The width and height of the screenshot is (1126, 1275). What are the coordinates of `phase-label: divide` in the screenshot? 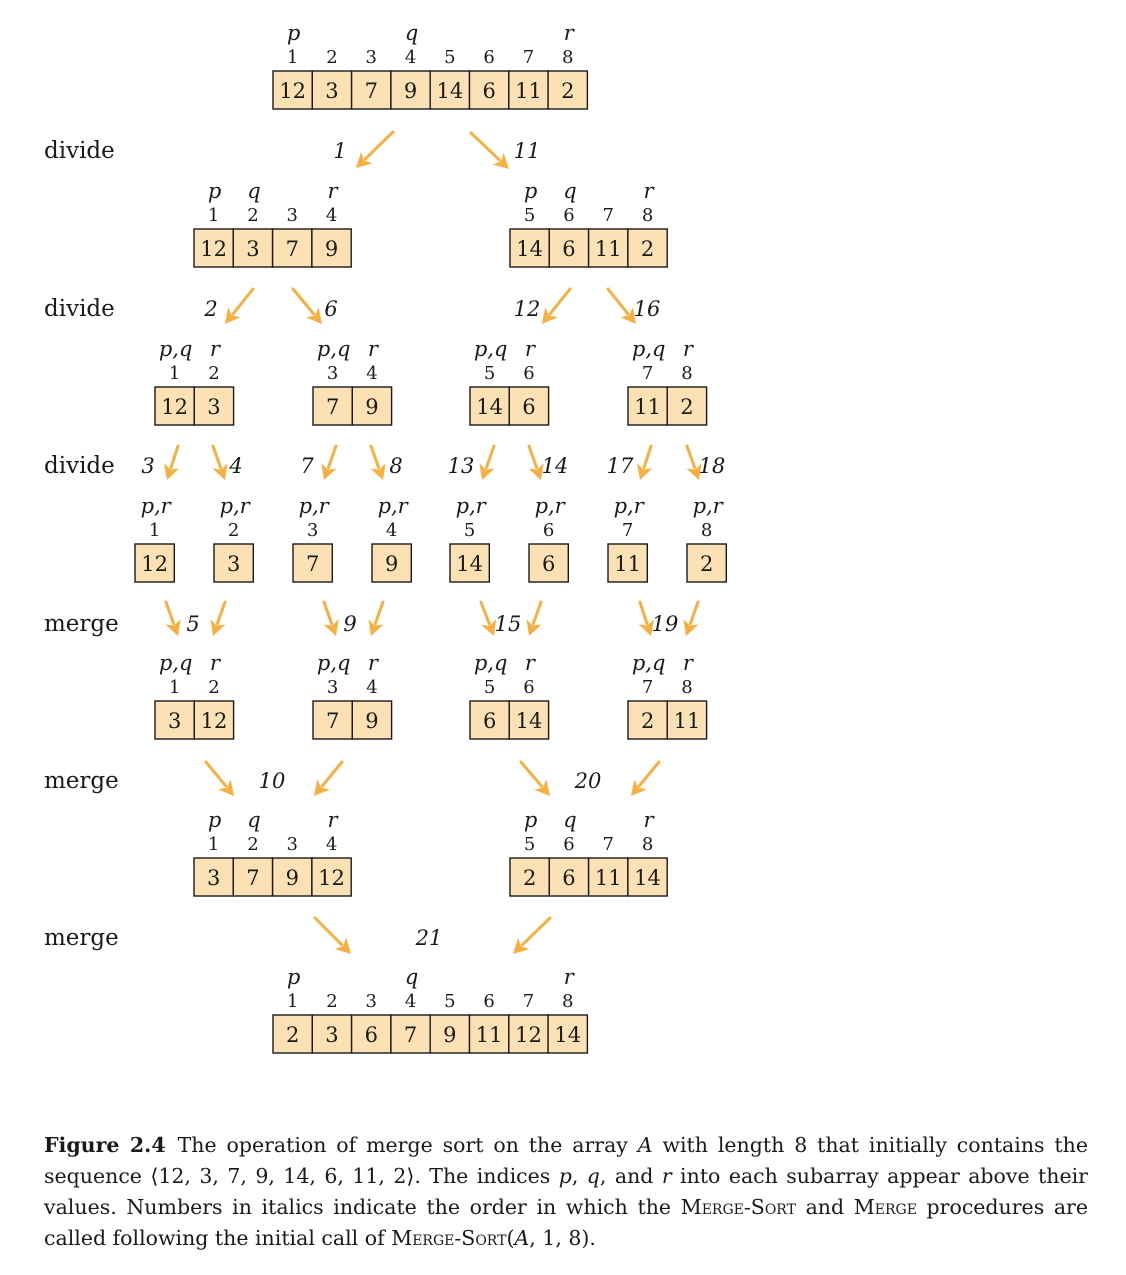 It's located at (79, 151).